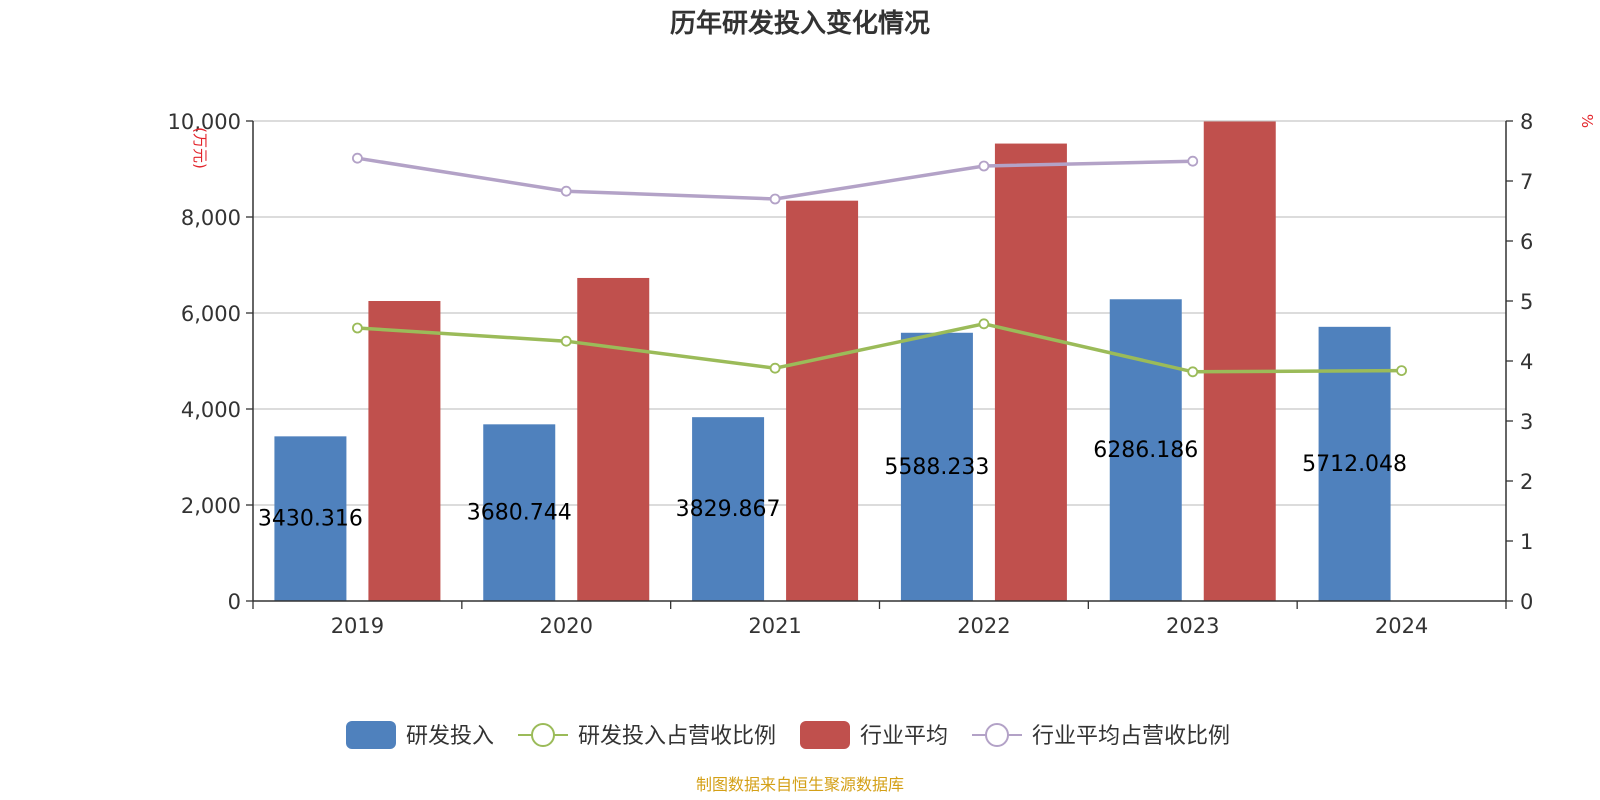  What do you see at coordinates (1192, 626) in the screenshot?
I see `x-tick-label: 2023` at bounding box center [1192, 626].